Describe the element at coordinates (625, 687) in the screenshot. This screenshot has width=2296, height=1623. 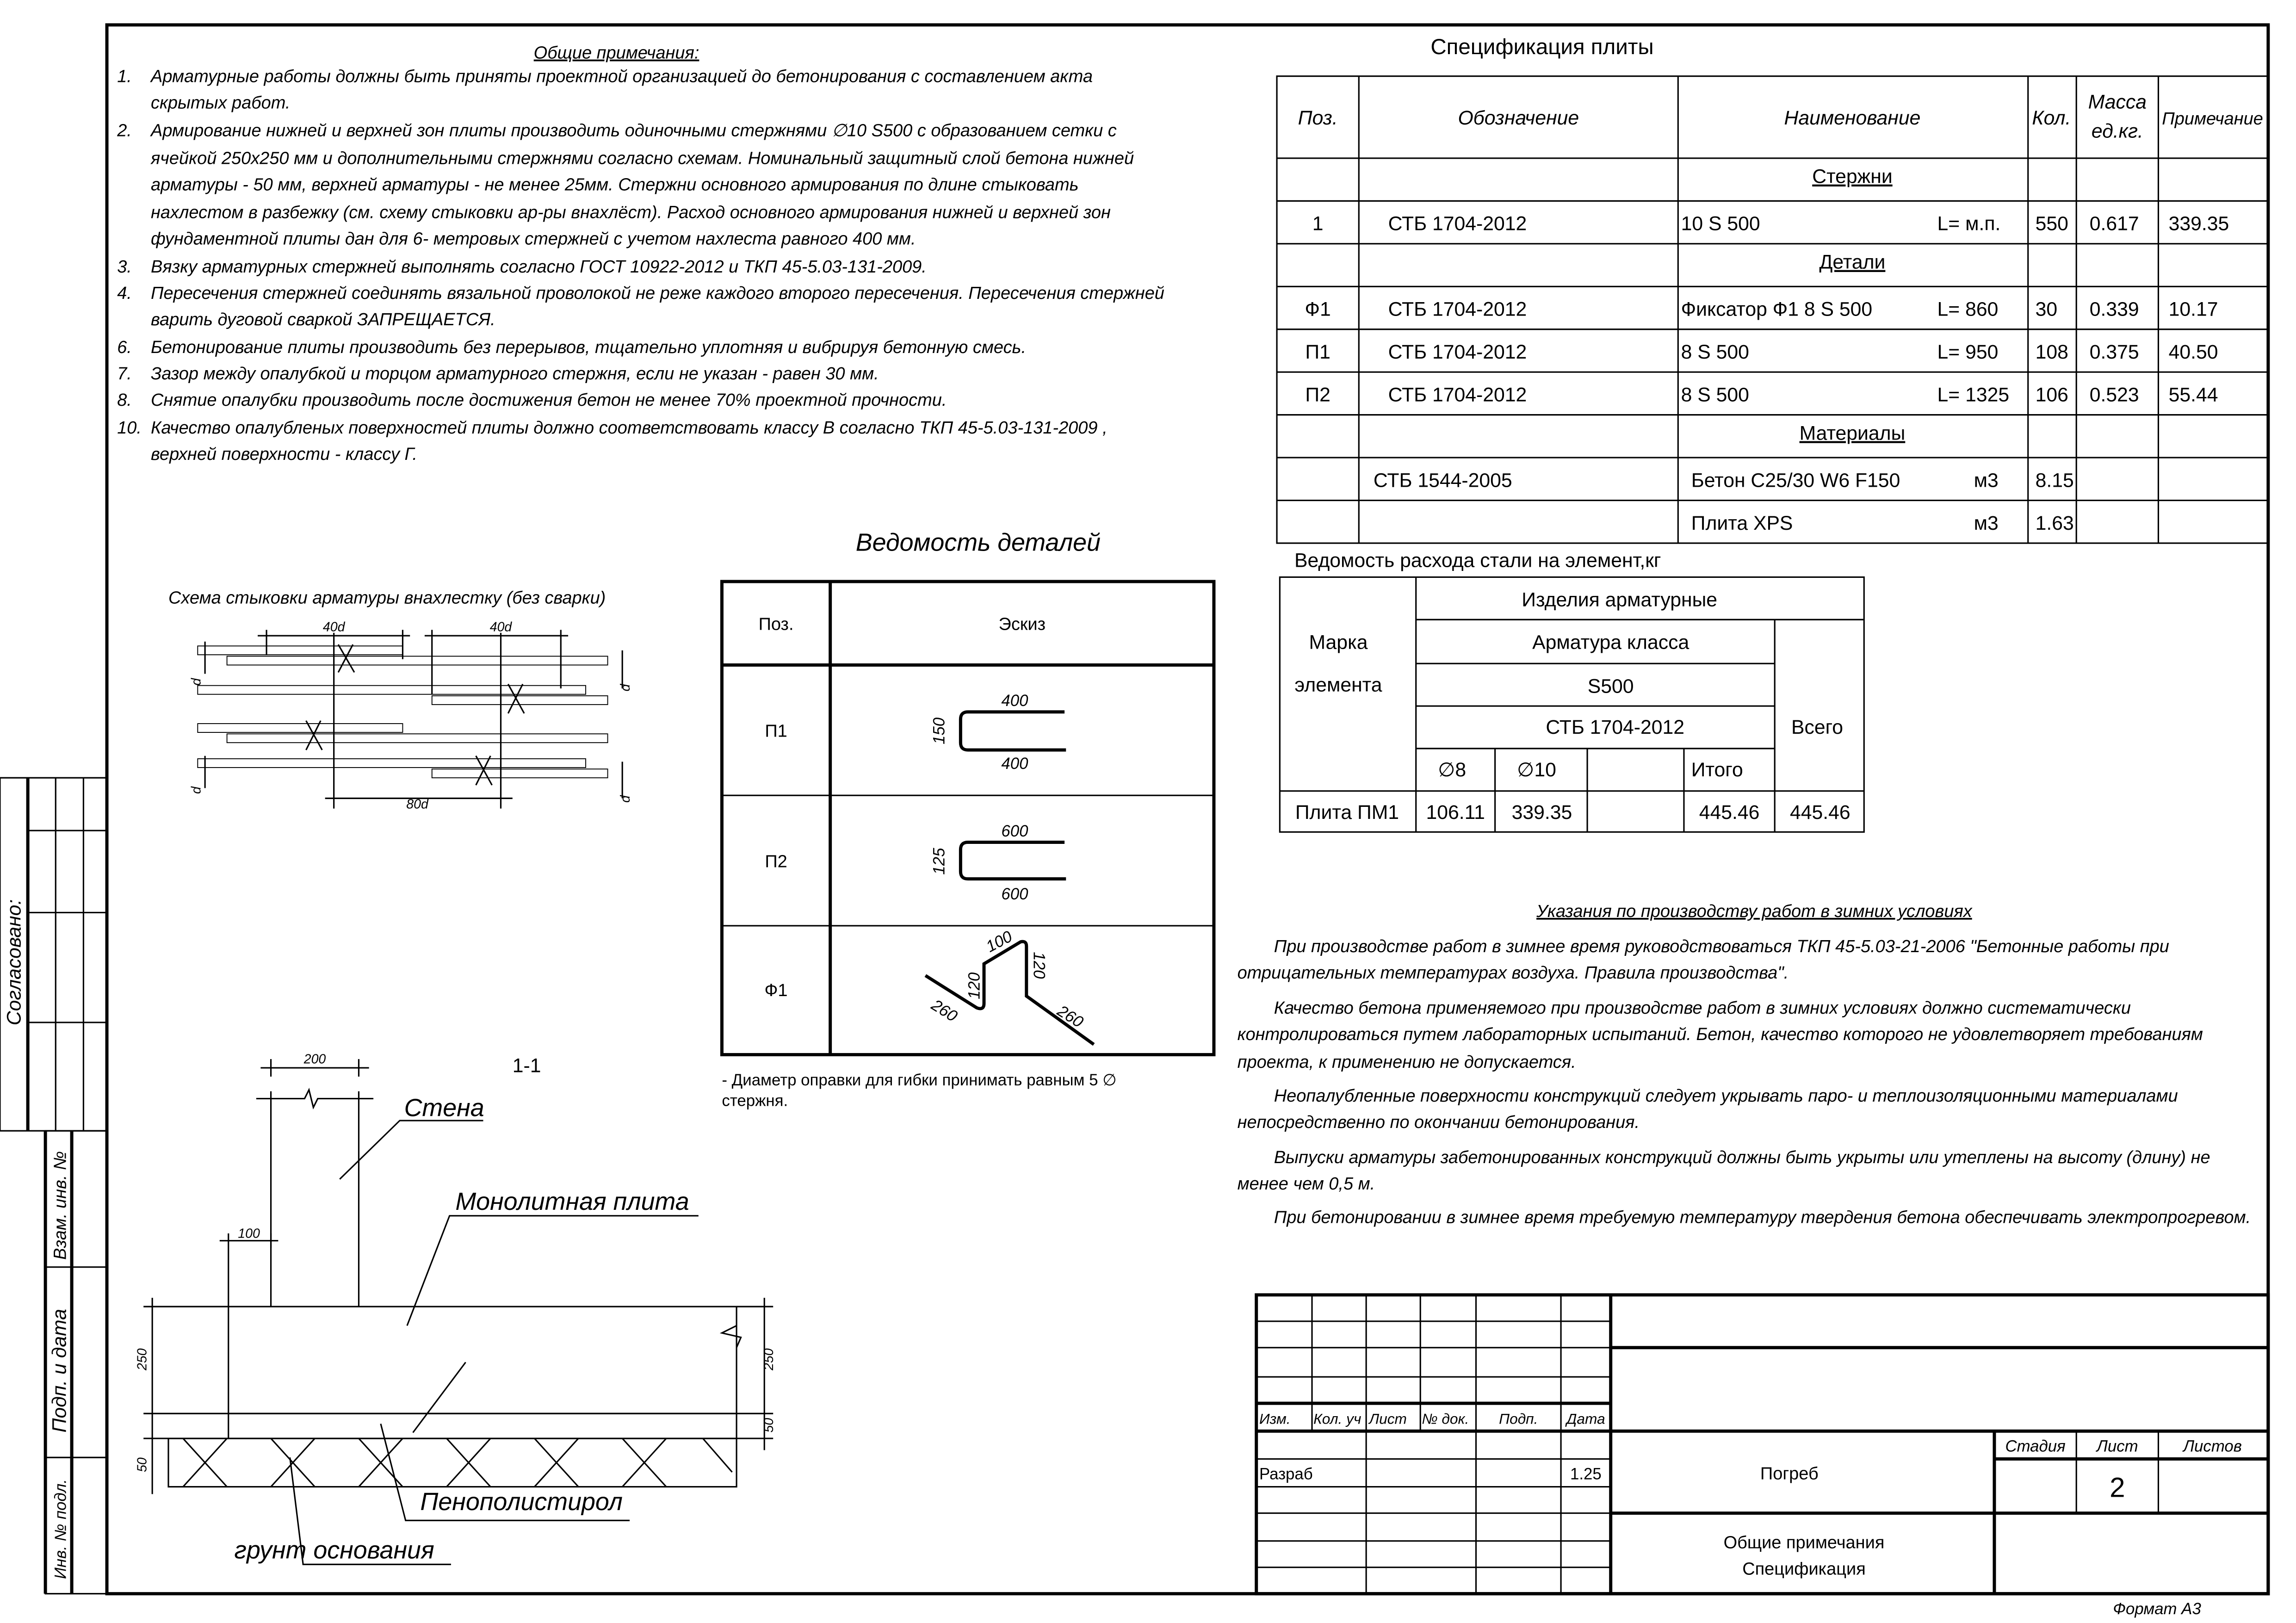
I see `lap-dim-d-3: d` at that location.